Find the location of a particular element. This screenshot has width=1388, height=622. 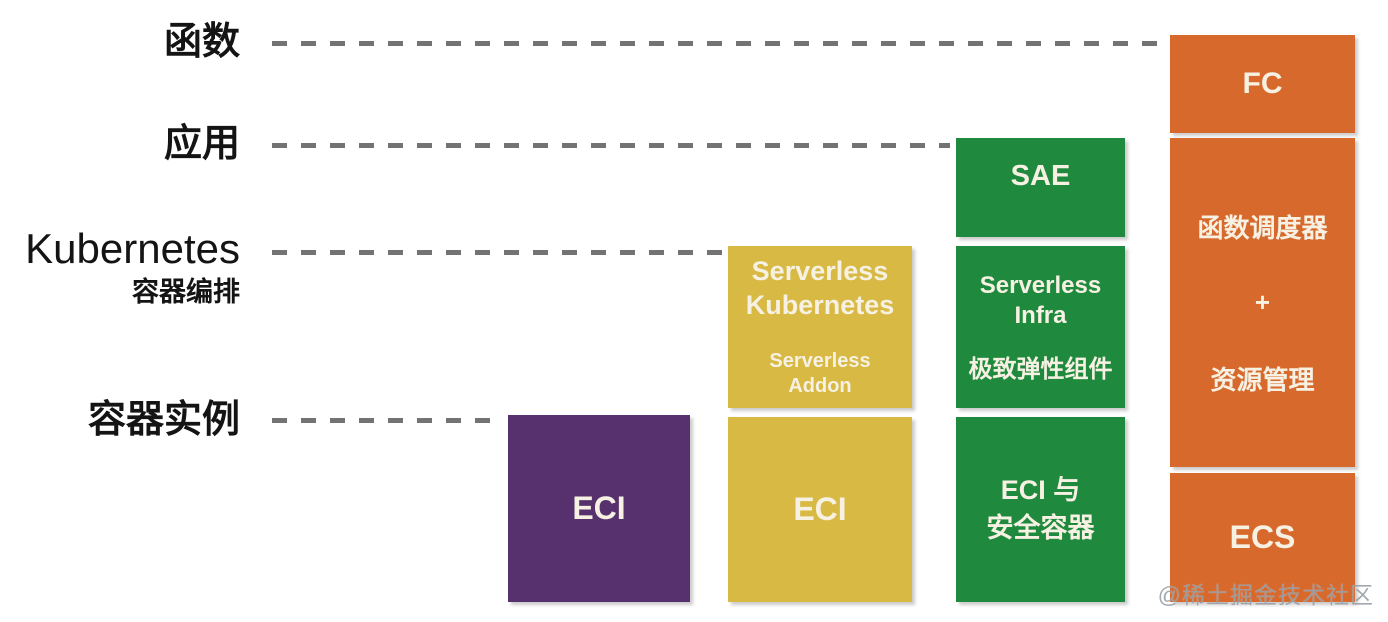

box-fc: FC is located at coordinates (1262, 84).